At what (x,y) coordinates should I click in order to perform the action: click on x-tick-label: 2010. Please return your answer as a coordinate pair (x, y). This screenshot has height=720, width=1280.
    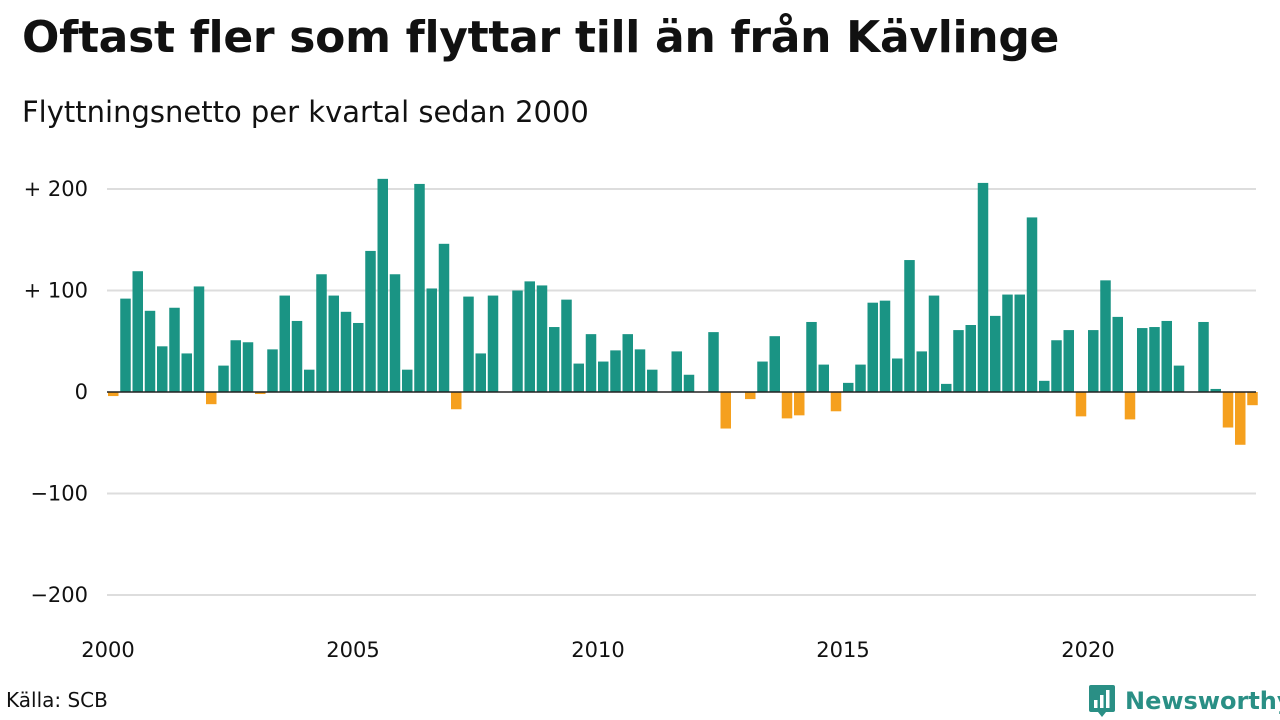
    Looking at the image, I should click on (597, 650).